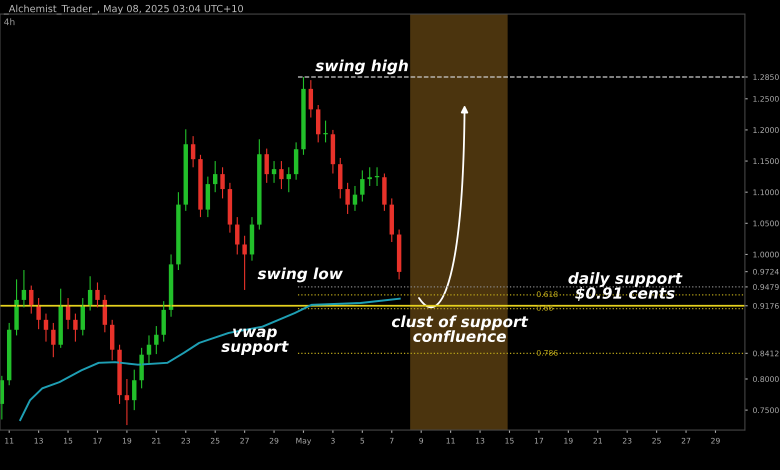 The width and height of the screenshot is (780, 470). I want to click on annotation: daily support $0.91 cents, so click(625, 286).